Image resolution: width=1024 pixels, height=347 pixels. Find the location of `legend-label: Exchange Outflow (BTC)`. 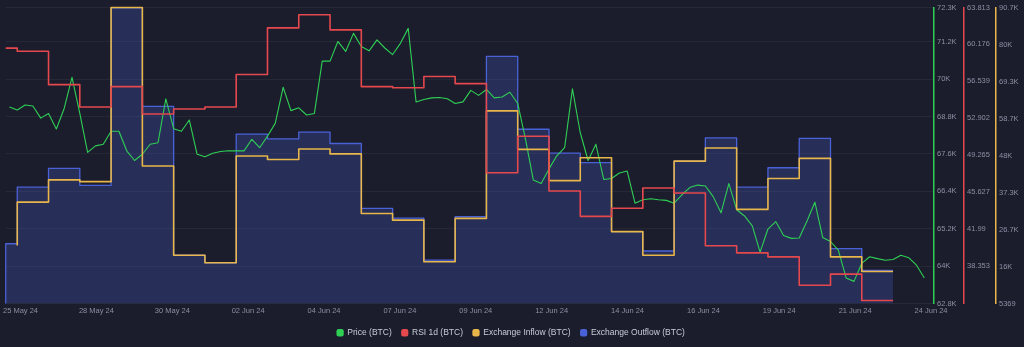

legend-label: Exchange Outflow (BTC) is located at coordinates (638, 332).